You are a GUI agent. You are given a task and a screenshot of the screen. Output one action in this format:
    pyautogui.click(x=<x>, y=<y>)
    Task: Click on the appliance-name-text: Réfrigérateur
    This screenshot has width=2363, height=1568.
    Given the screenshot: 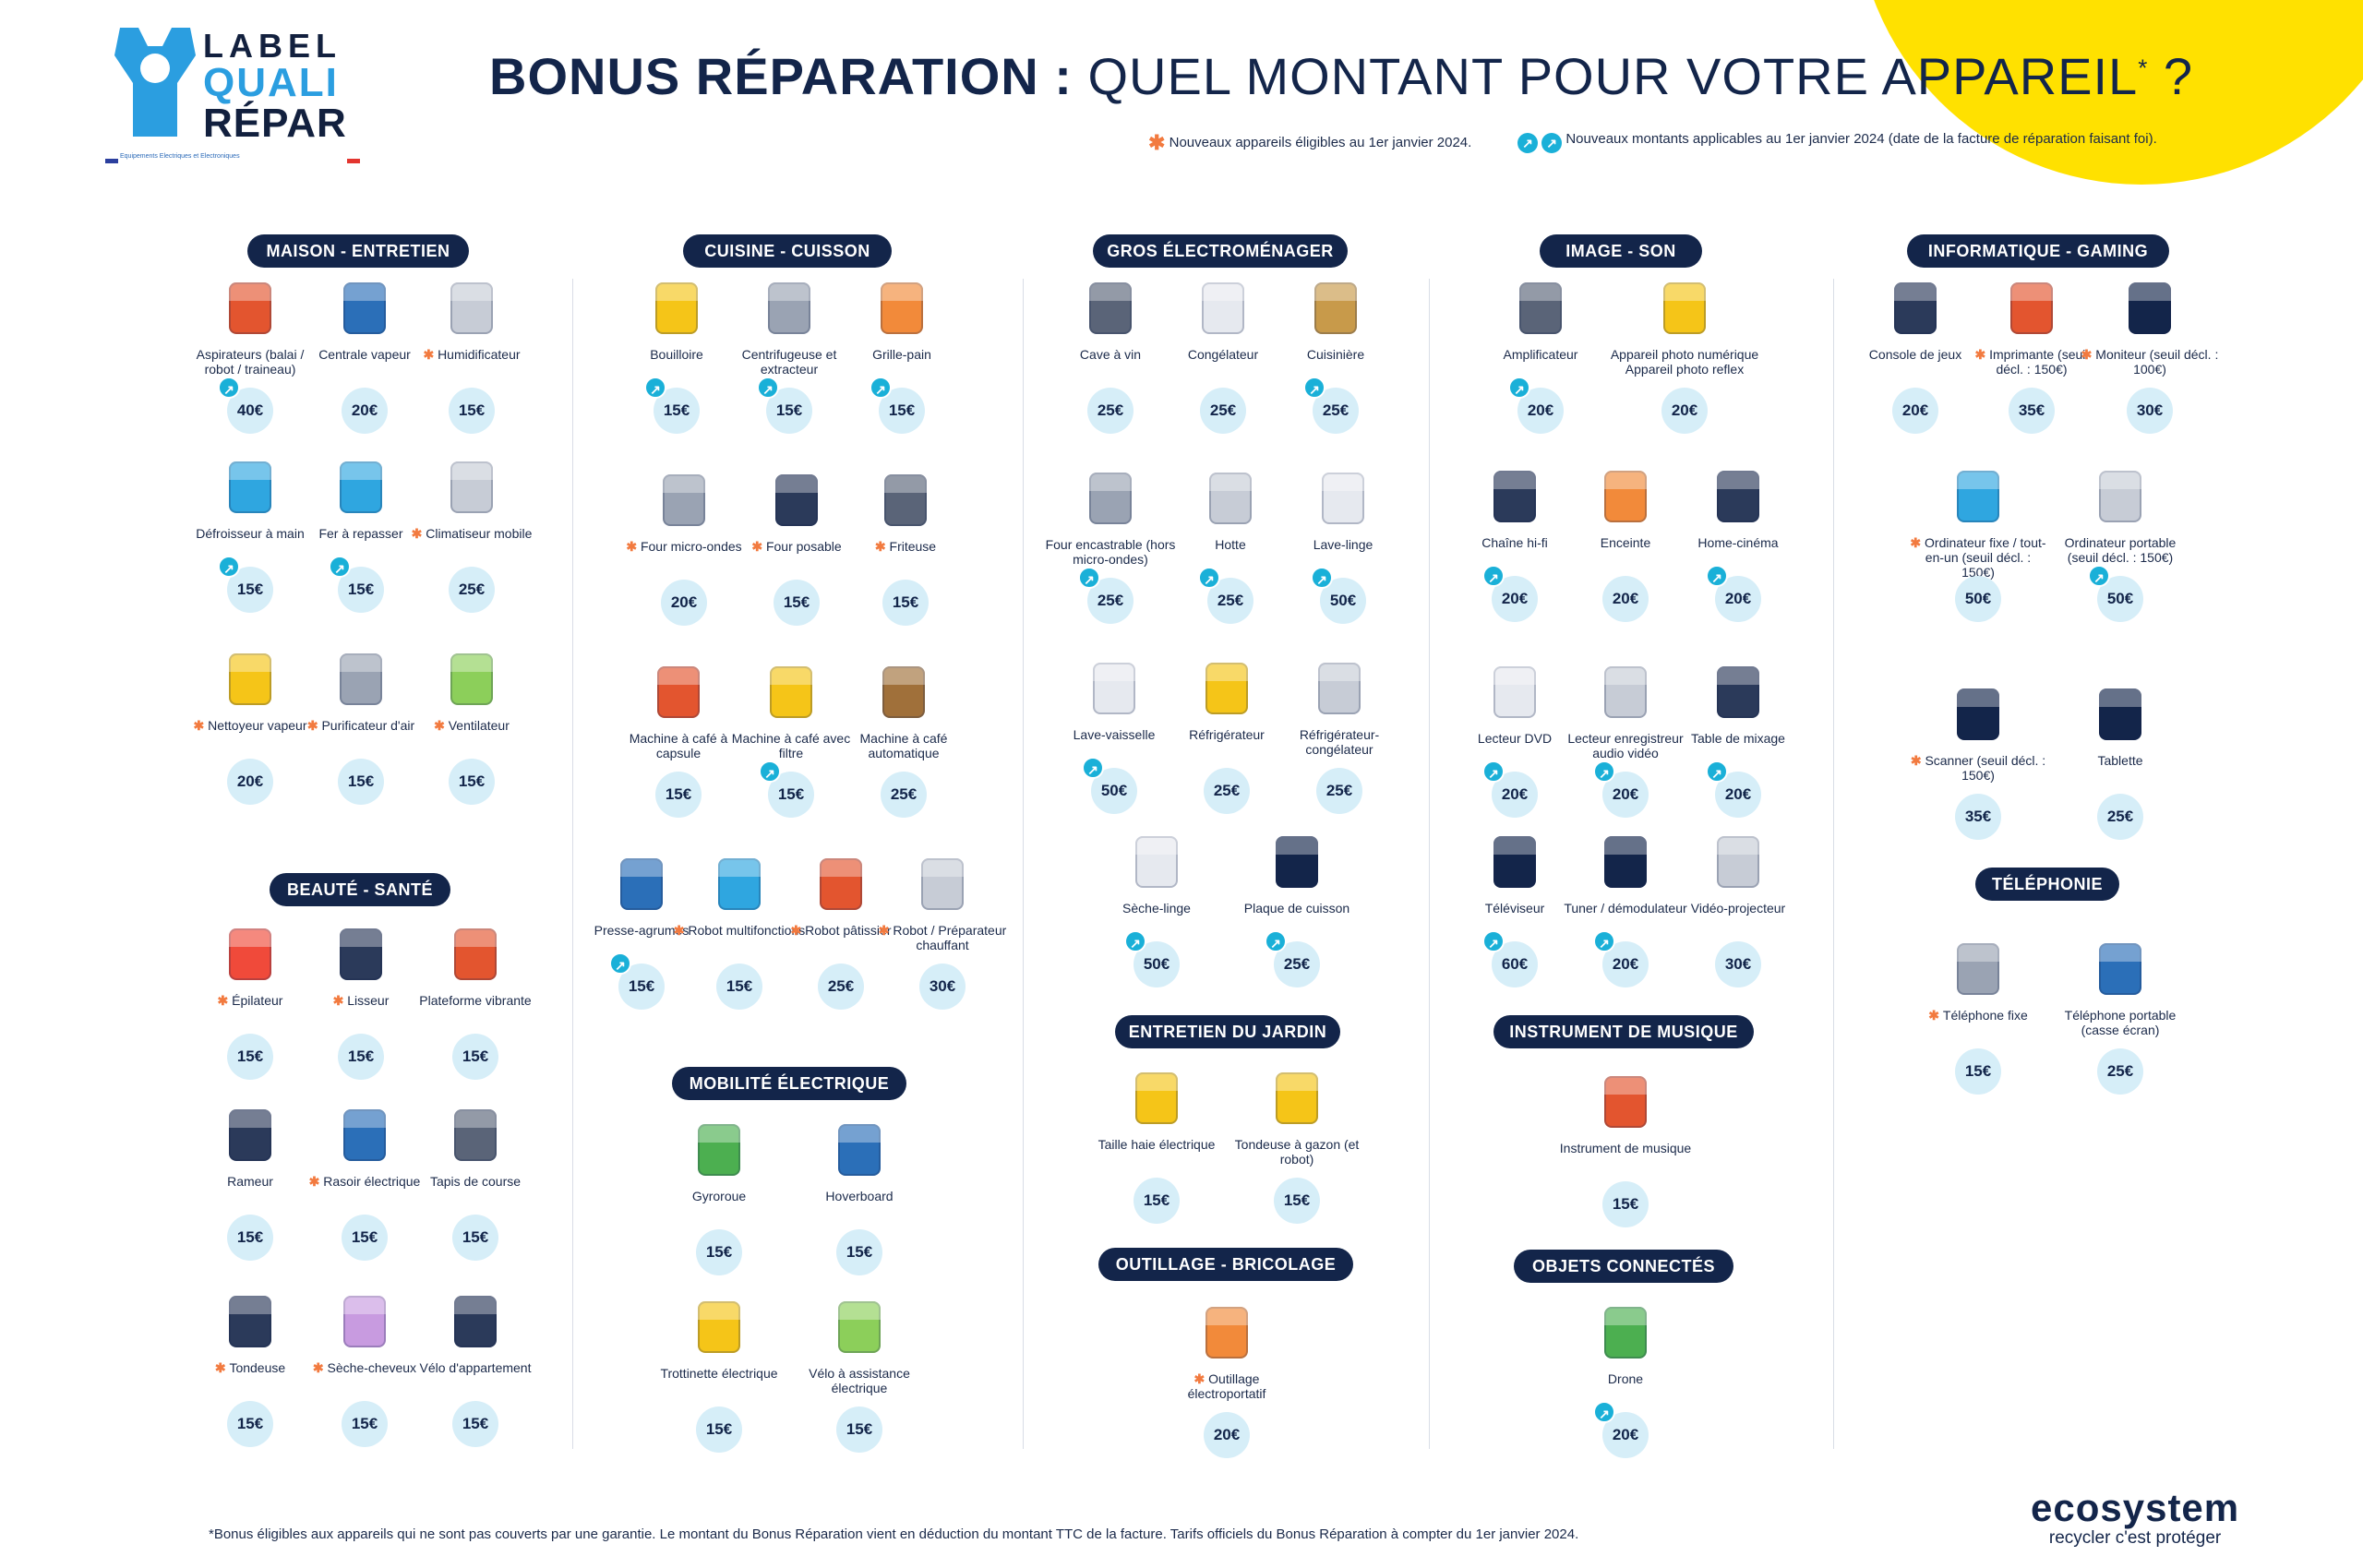 What is the action you would take?
    pyautogui.click(x=1227, y=734)
    